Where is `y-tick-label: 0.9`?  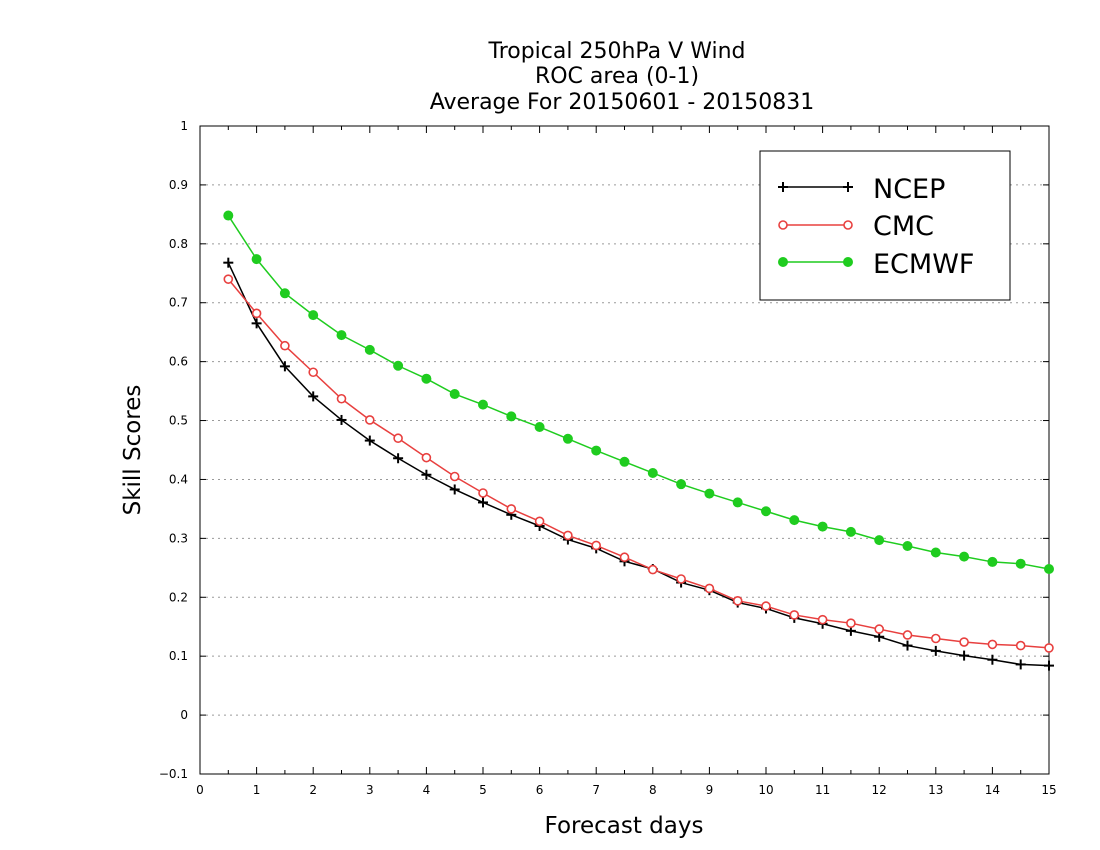 y-tick-label: 0.9 is located at coordinates (178, 185).